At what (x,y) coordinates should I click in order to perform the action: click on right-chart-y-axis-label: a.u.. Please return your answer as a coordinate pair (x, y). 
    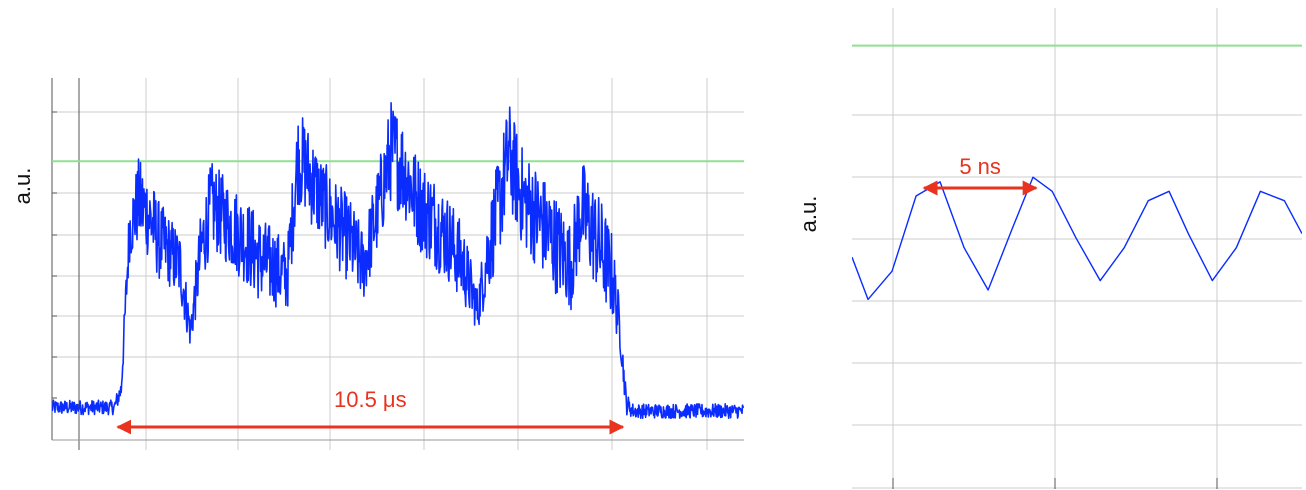
    Looking at the image, I should click on (808, 214).